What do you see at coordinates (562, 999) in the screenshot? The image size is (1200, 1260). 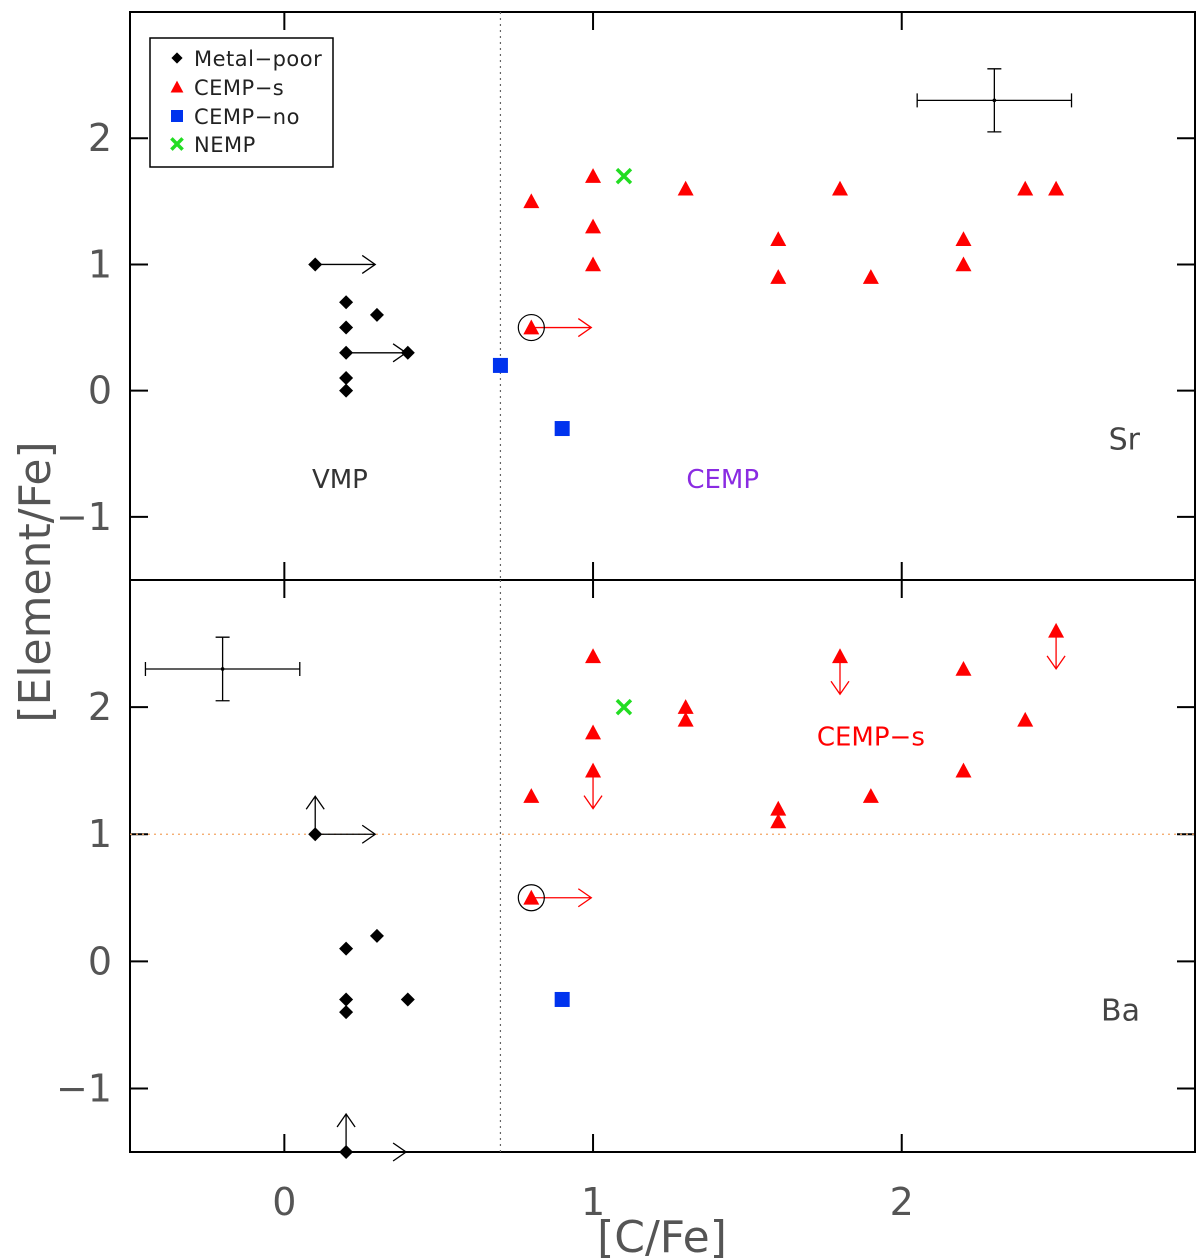 I see `panel-ba-point-cemp-no` at bounding box center [562, 999].